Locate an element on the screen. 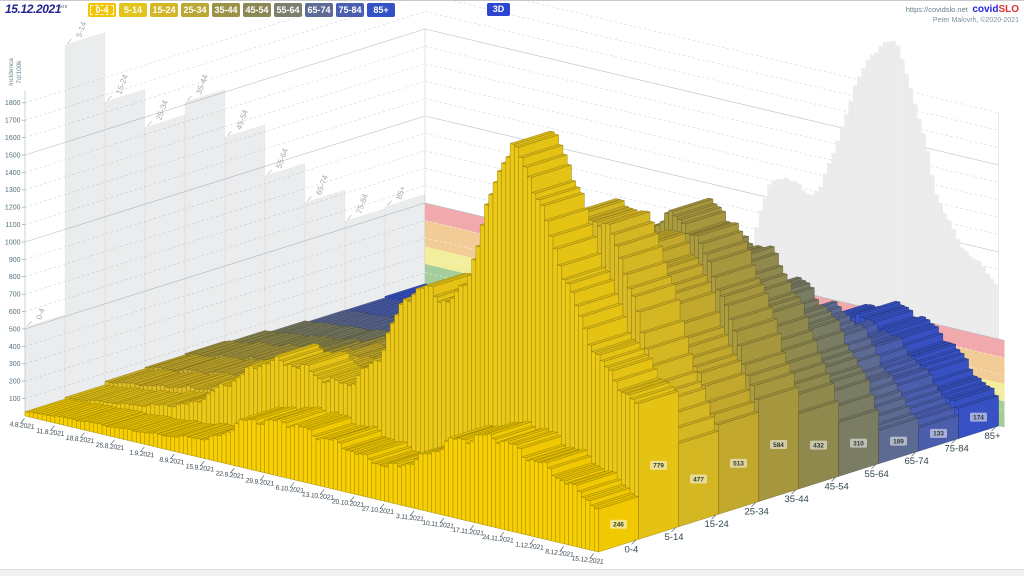 The width and height of the screenshot is (1024, 576). y-tick-label: 1500 is located at coordinates (13, 155).